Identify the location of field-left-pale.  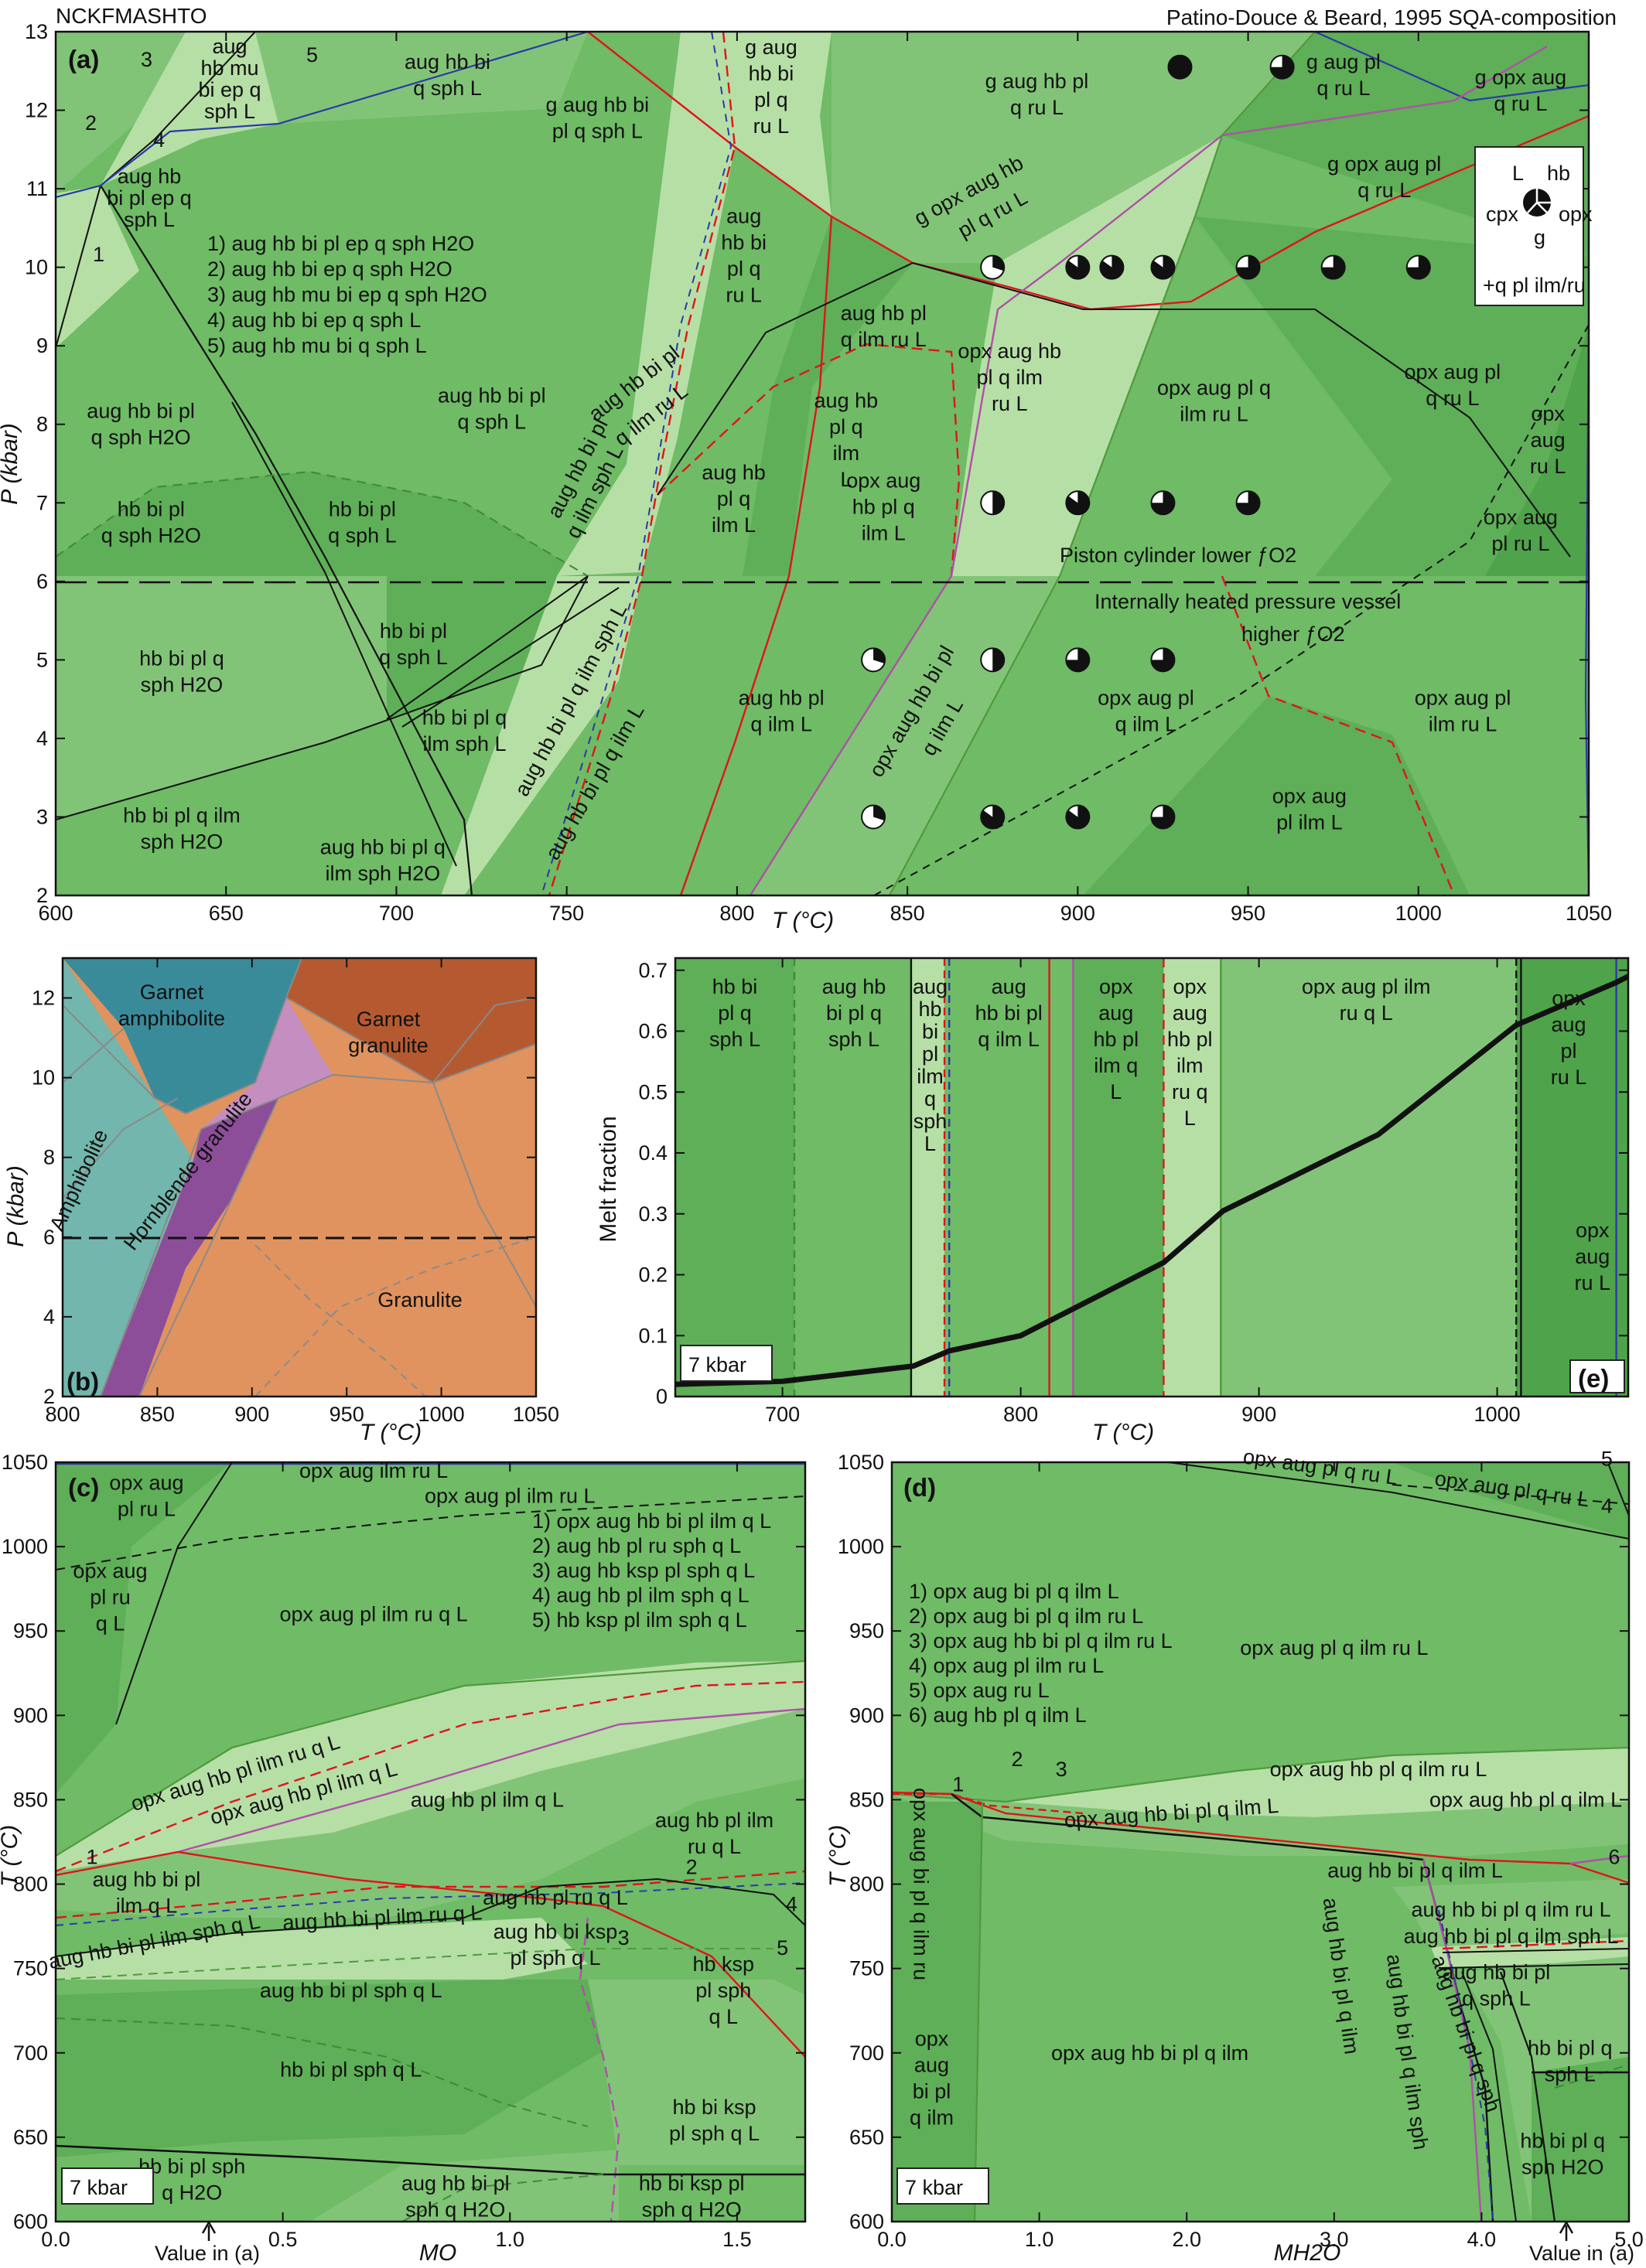
(98, 267).